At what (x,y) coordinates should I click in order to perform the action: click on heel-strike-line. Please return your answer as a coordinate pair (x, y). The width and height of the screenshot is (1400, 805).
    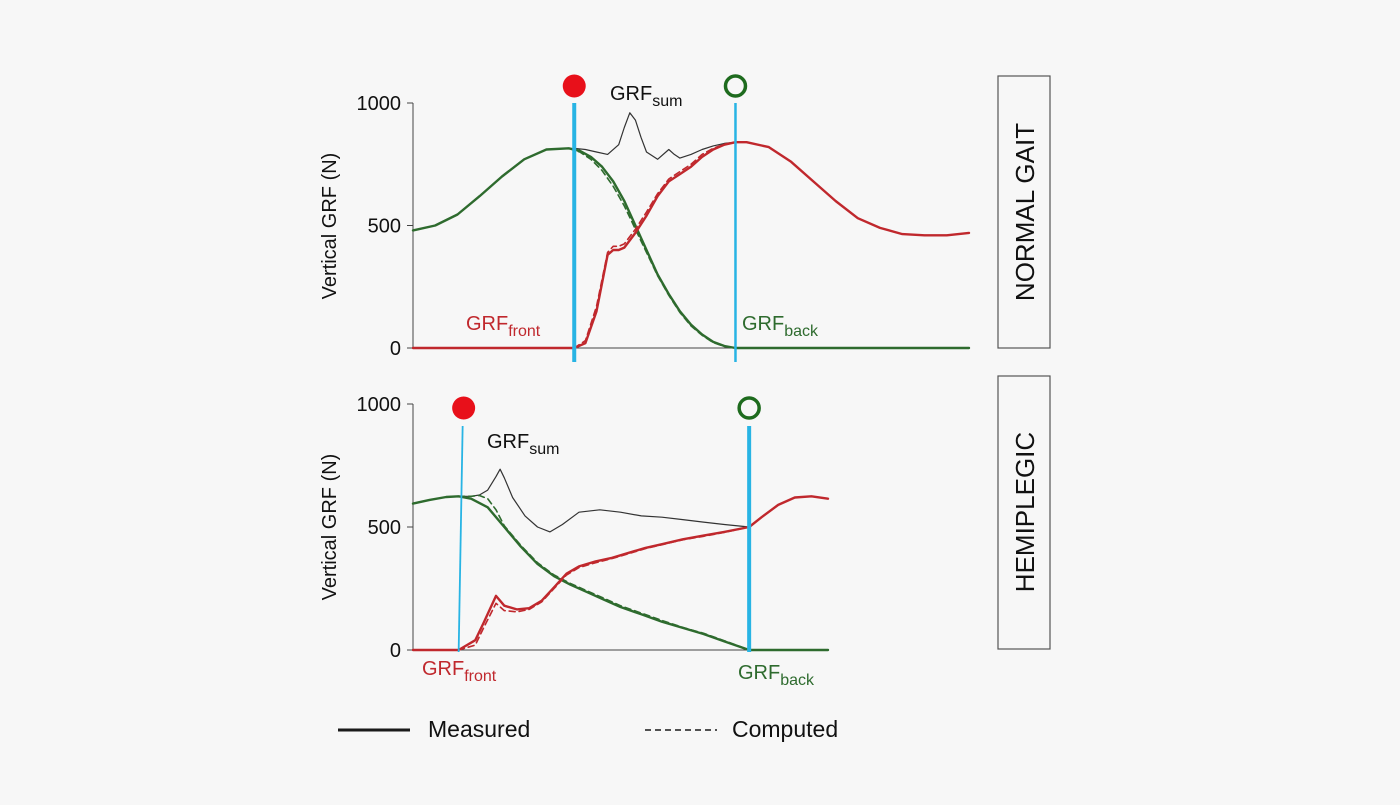
    Looking at the image, I should click on (460, 539).